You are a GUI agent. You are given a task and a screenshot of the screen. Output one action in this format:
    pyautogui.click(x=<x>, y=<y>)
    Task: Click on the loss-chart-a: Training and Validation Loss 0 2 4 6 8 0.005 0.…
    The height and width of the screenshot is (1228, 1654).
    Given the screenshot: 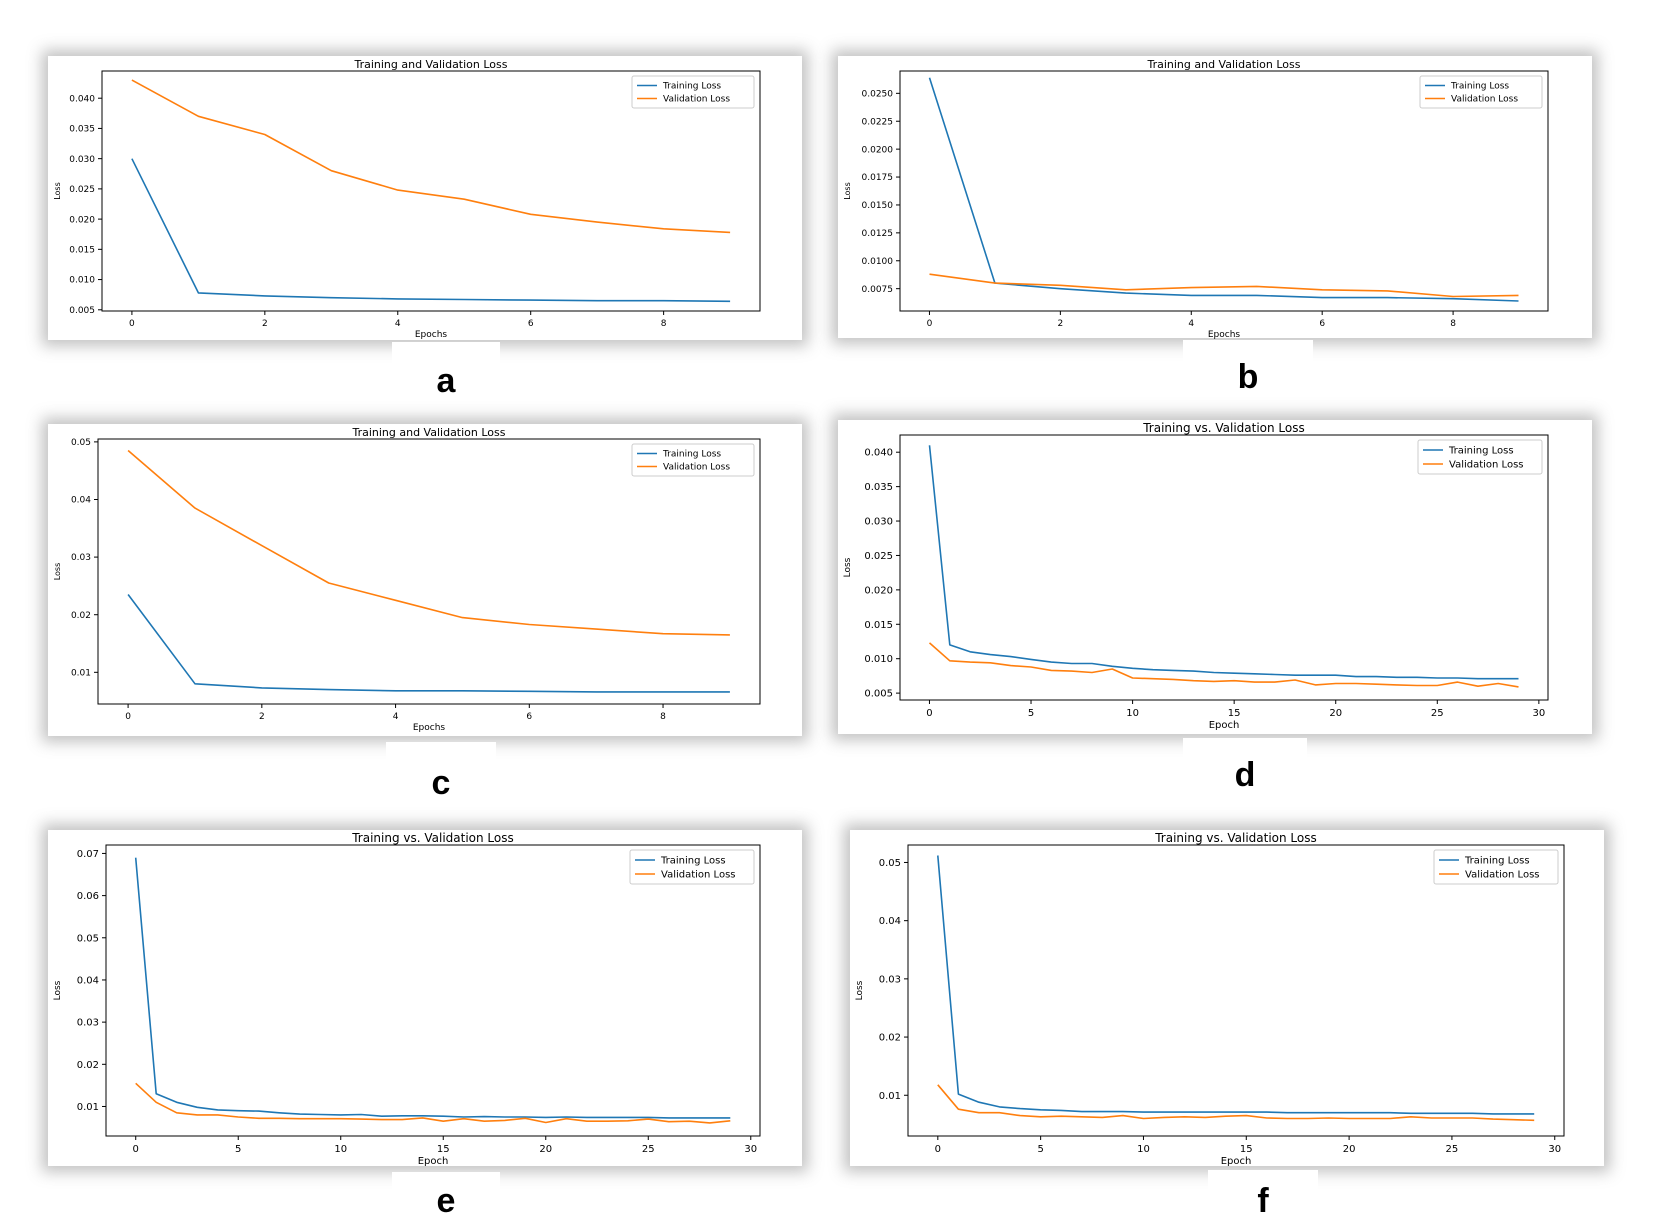 What is the action you would take?
    pyautogui.click(x=407, y=199)
    